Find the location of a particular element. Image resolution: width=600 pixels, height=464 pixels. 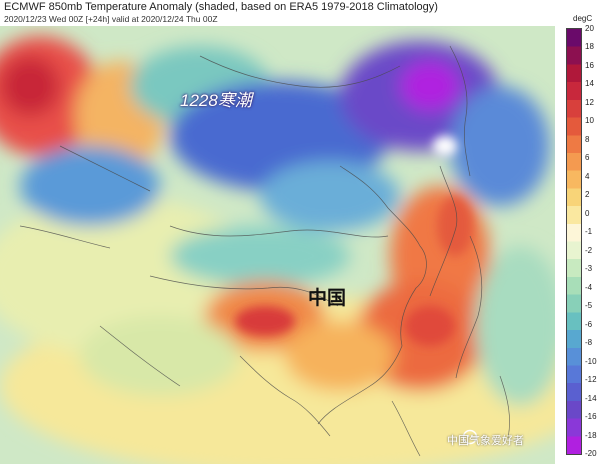

colorbar-tick-label: 8 is located at coordinates (587, 139).